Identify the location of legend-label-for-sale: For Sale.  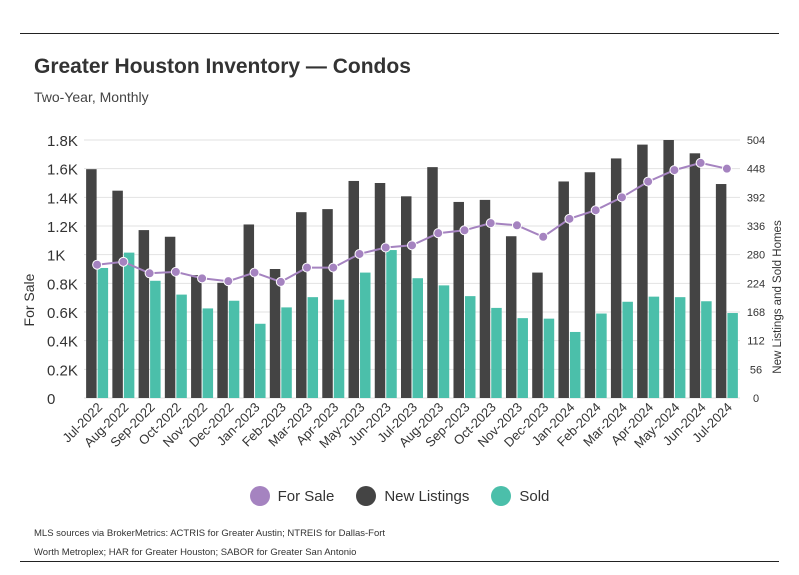
(306, 496).